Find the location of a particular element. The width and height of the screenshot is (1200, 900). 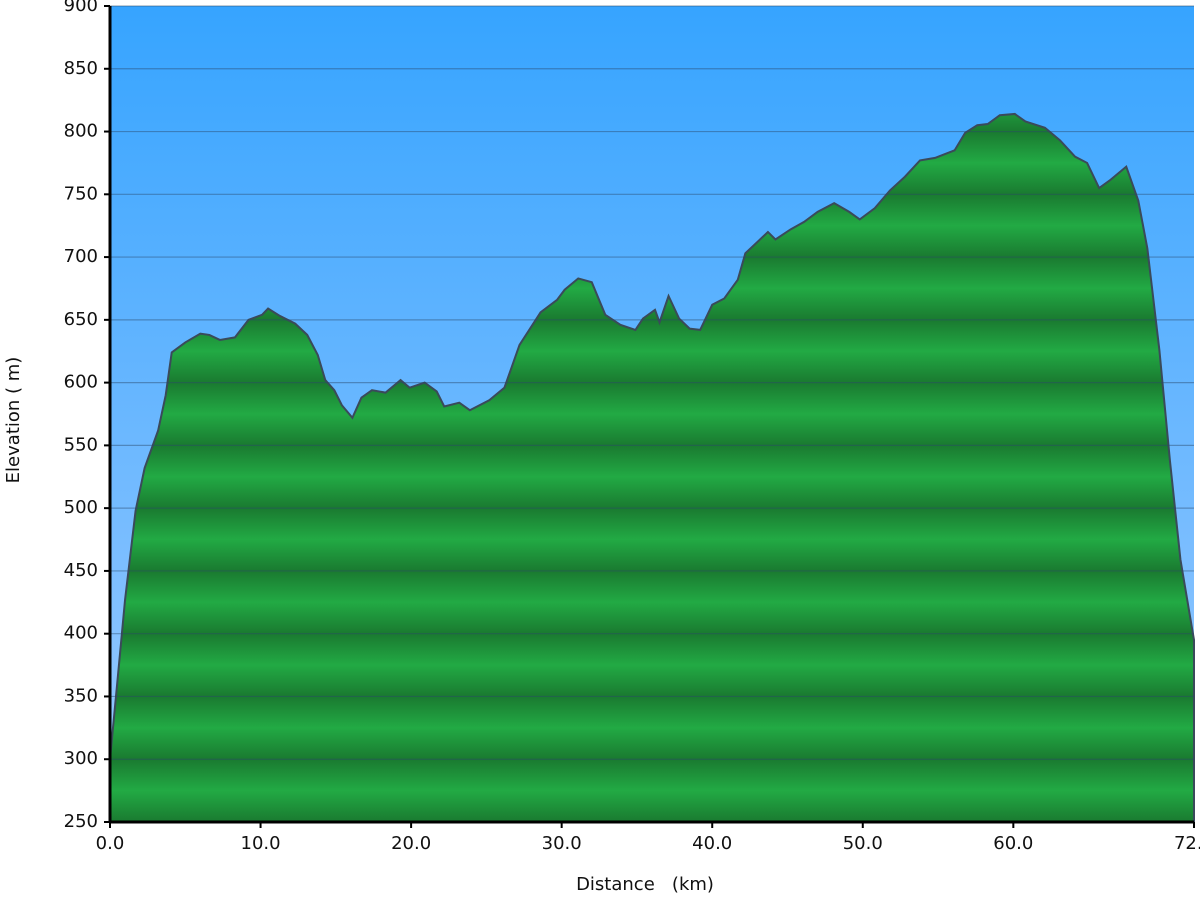

y-tick-label: 450 is located at coordinates (81, 570).